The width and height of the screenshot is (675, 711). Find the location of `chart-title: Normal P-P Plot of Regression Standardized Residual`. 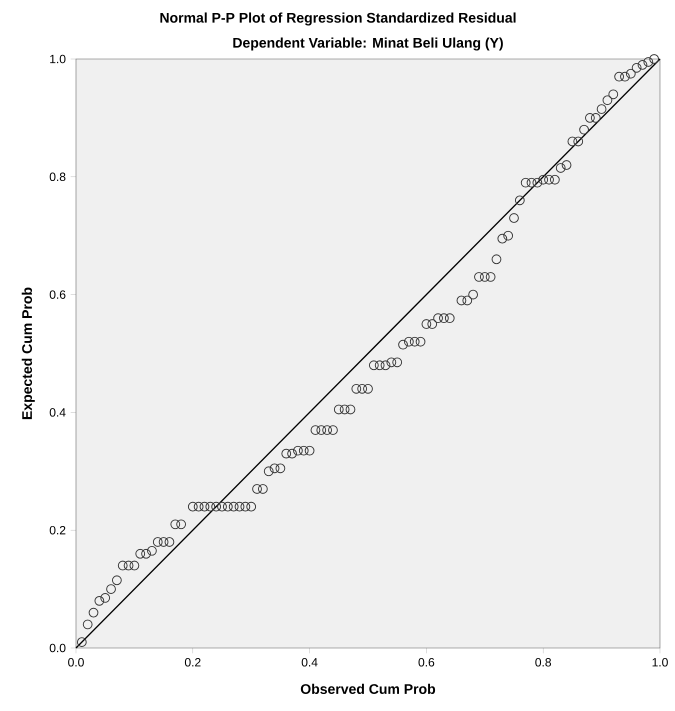

chart-title: Normal P-P Plot of Regression Standardized Residual is located at coordinates (338, 19).